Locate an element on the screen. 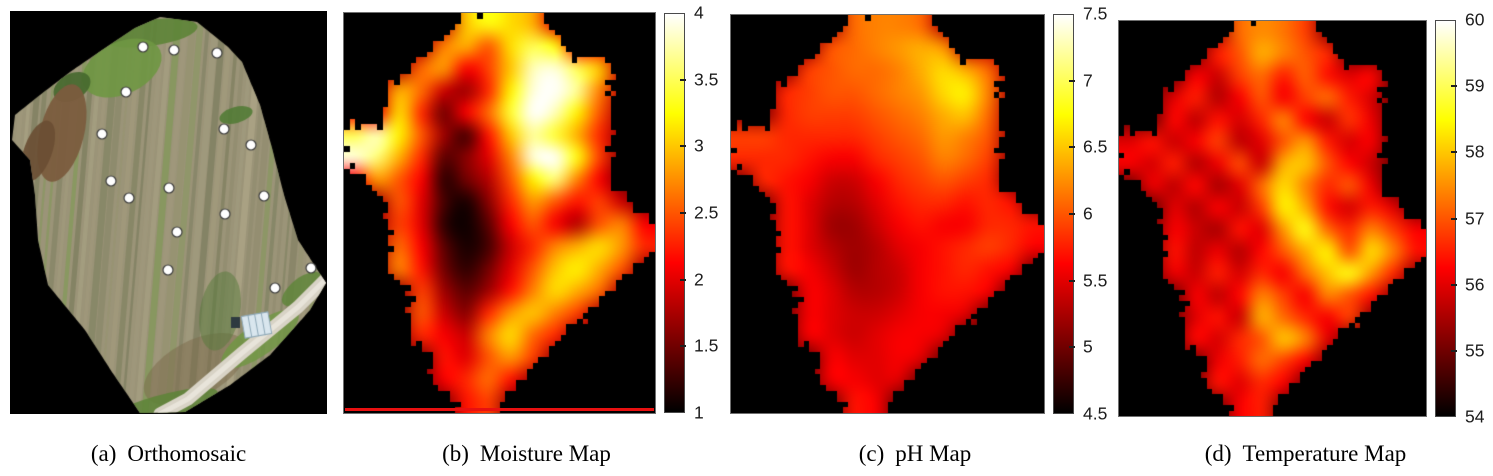  colorbar-tick-label: 7.5 is located at coordinates (1095, 13).